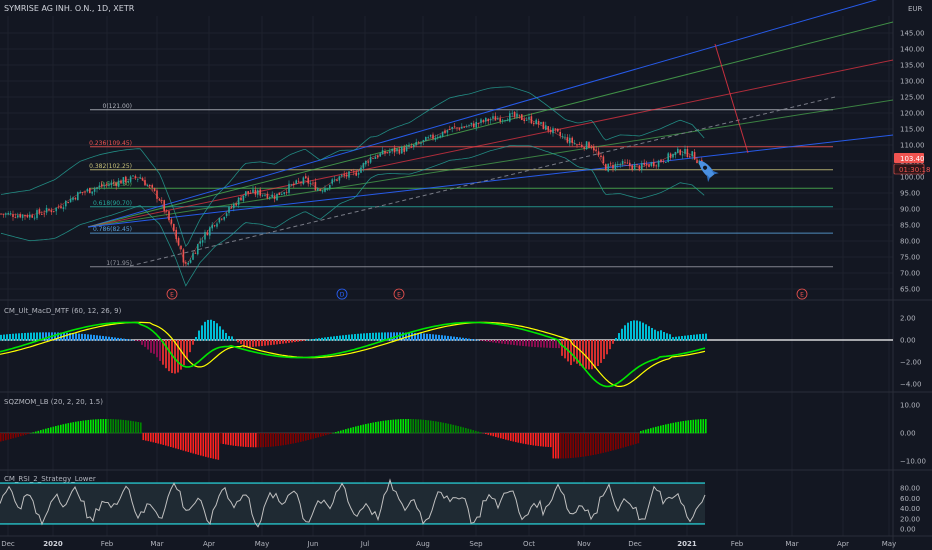 This screenshot has height=550, width=932. Describe the element at coordinates (706, 169) in the screenshot. I see `rocket-icon` at that location.